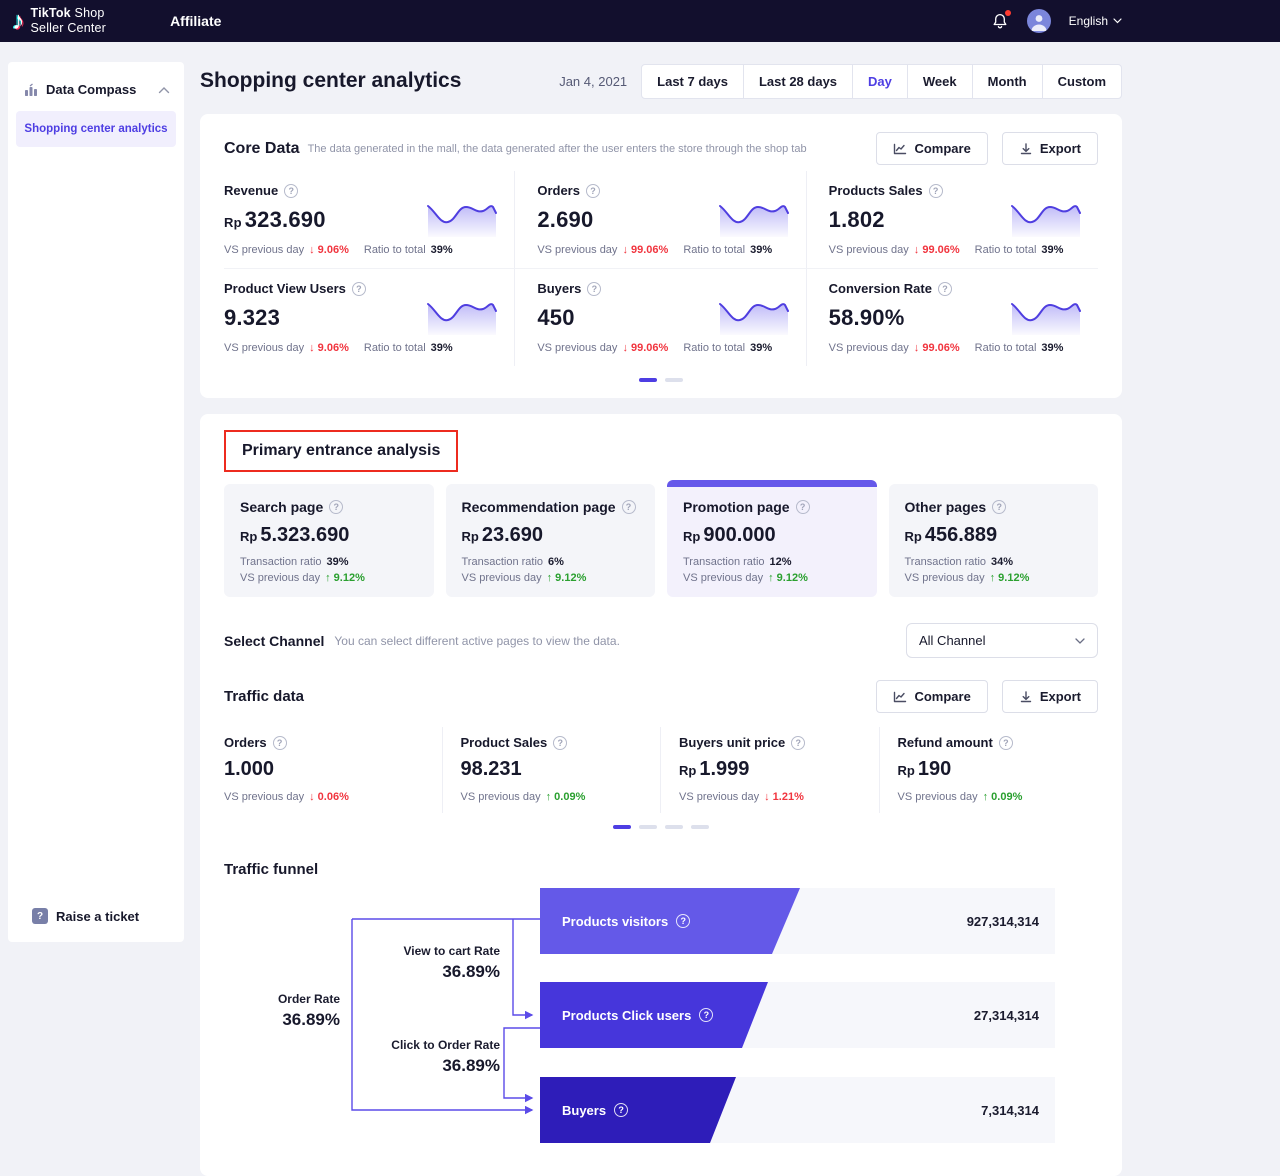 Image resolution: width=1280 pixels, height=1176 pixels. I want to click on range-day: Day, so click(880, 81).